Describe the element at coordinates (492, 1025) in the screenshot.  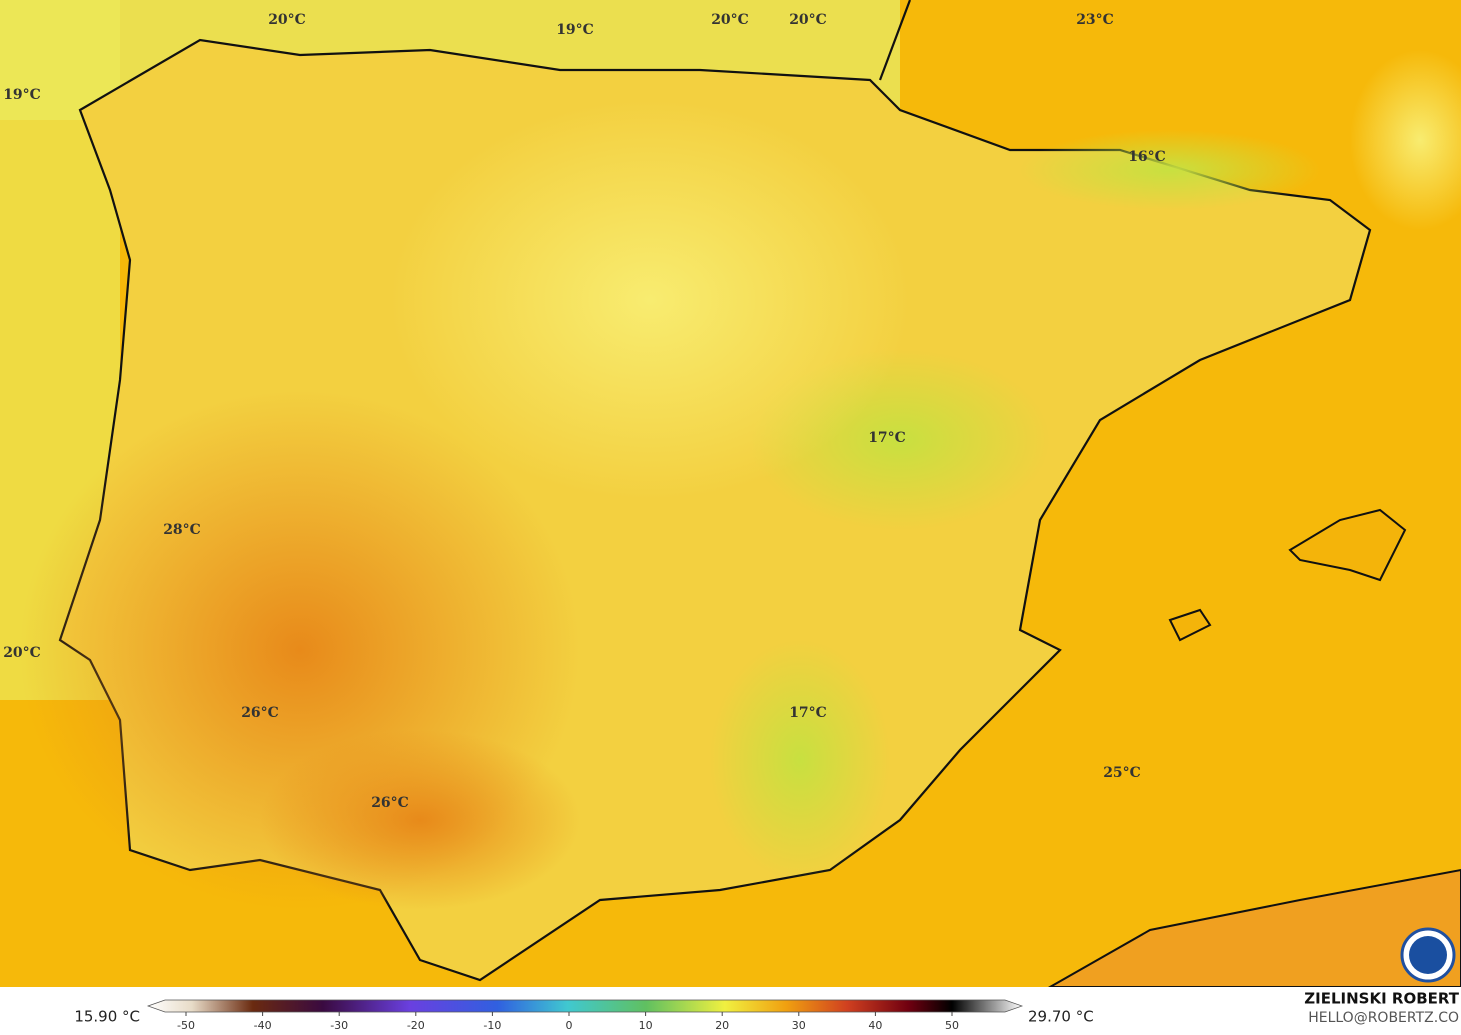
I see `colorbar-tick-label: -10` at that location.